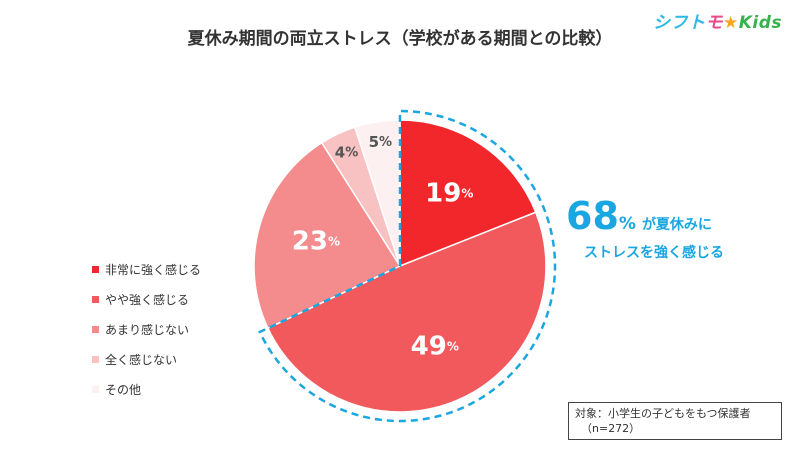  I want to click on legend-item: やや強く感じる, so click(146, 299).